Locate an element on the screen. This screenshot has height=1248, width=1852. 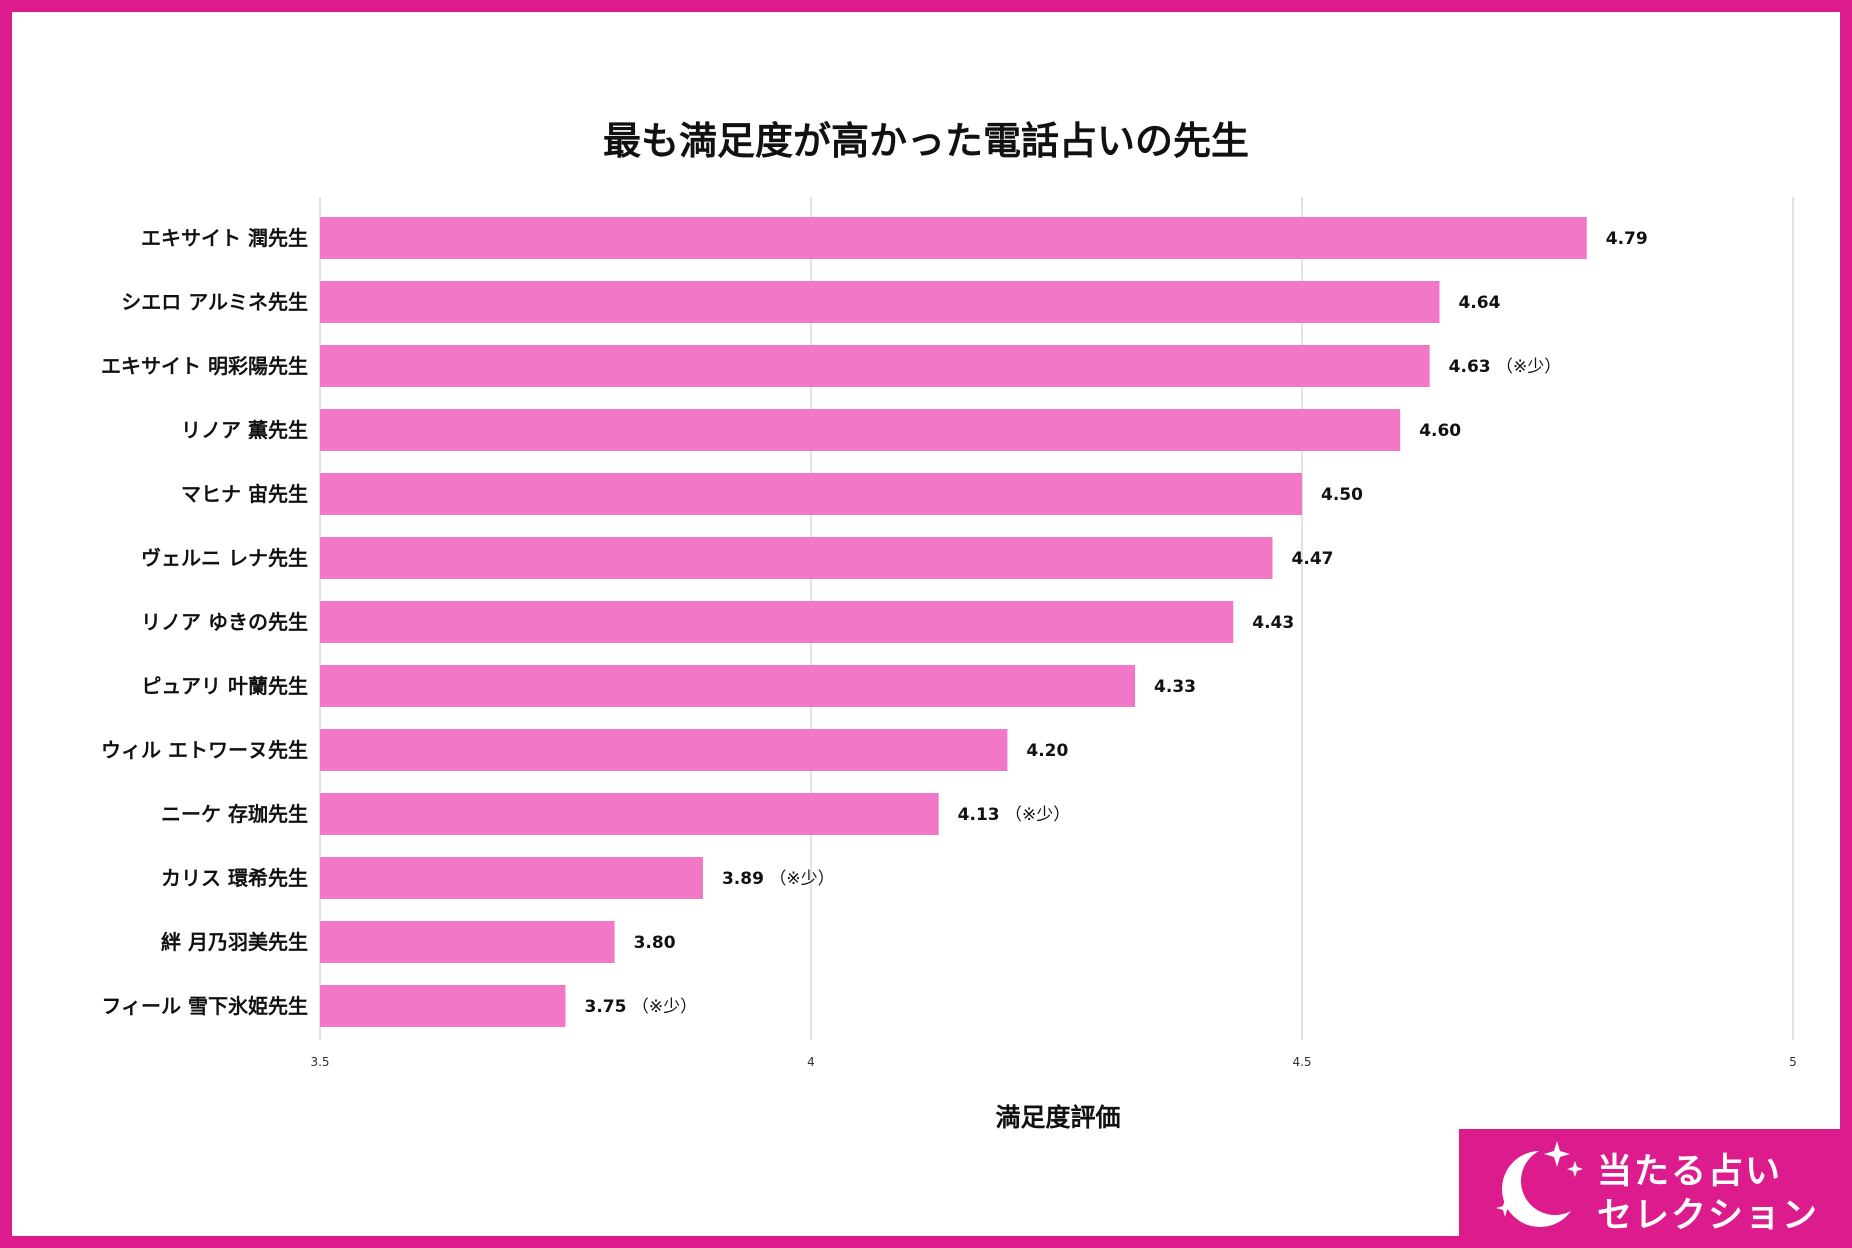
value-label: 4.60 is located at coordinates (1440, 431).